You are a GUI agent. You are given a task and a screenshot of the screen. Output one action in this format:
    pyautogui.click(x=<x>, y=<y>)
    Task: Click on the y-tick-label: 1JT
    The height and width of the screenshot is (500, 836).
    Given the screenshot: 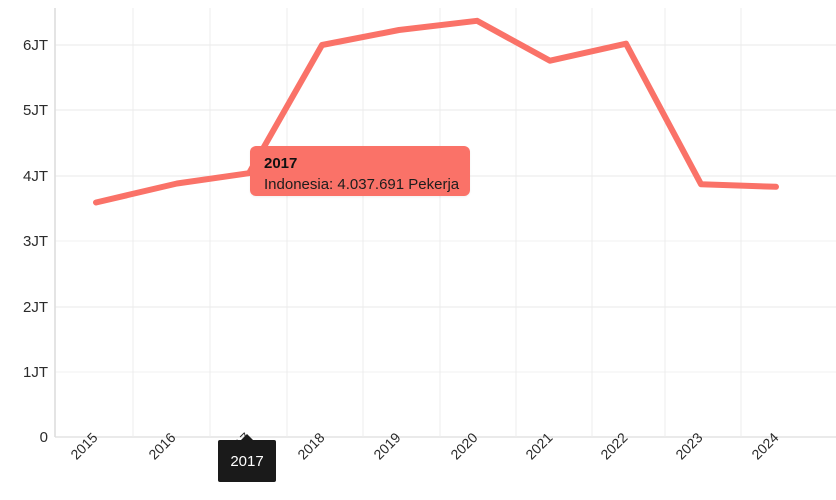 What is the action you would take?
    pyautogui.click(x=35, y=372)
    